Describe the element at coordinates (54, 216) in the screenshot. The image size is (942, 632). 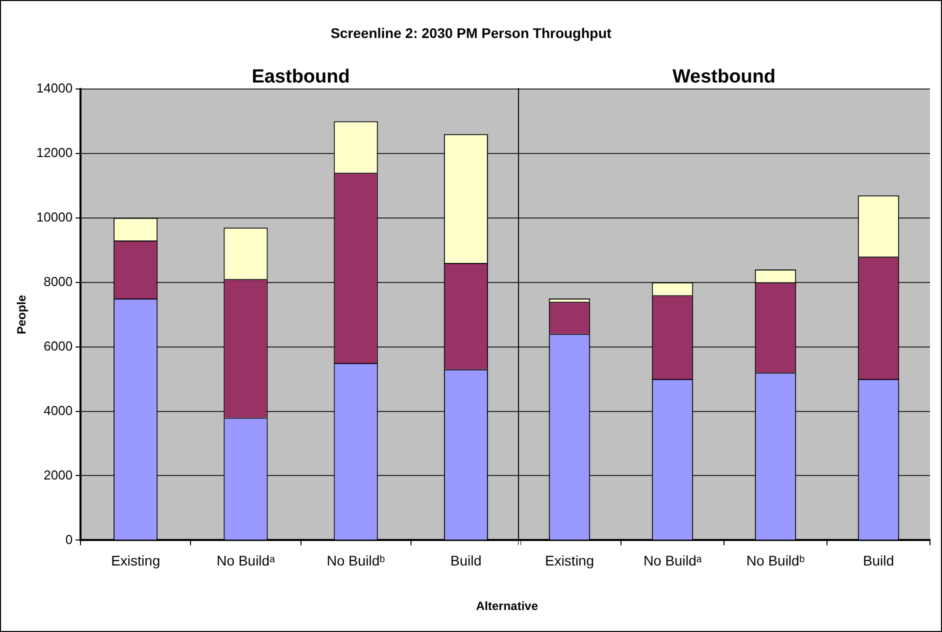
I see `y-tick-label: 10000` at that location.